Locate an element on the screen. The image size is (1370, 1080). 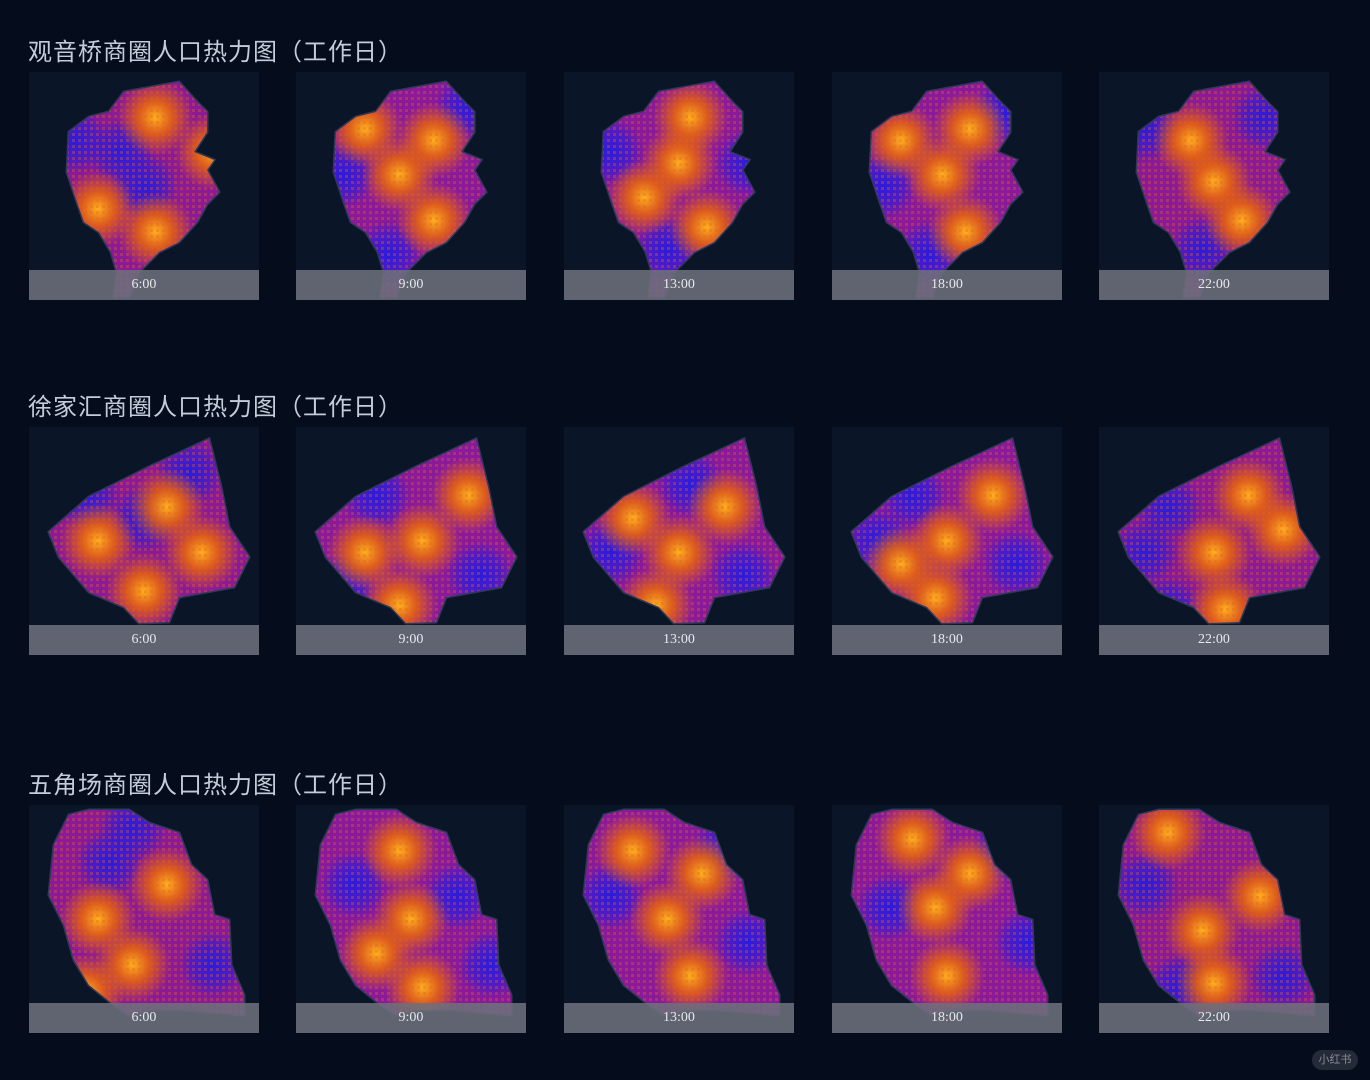
watermark-badge: 小红书 is located at coordinates (1335, 1060).